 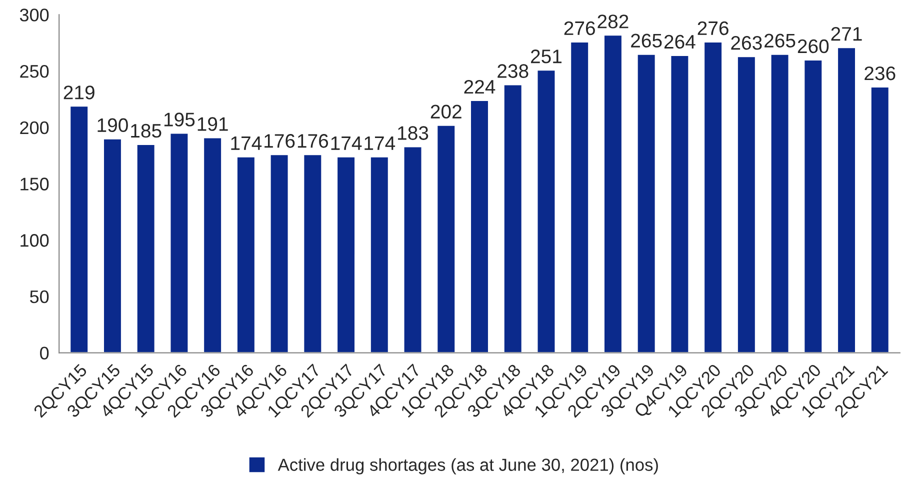 What do you see at coordinates (213, 124) in the screenshot?
I see `data-label: 191` at bounding box center [213, 124].